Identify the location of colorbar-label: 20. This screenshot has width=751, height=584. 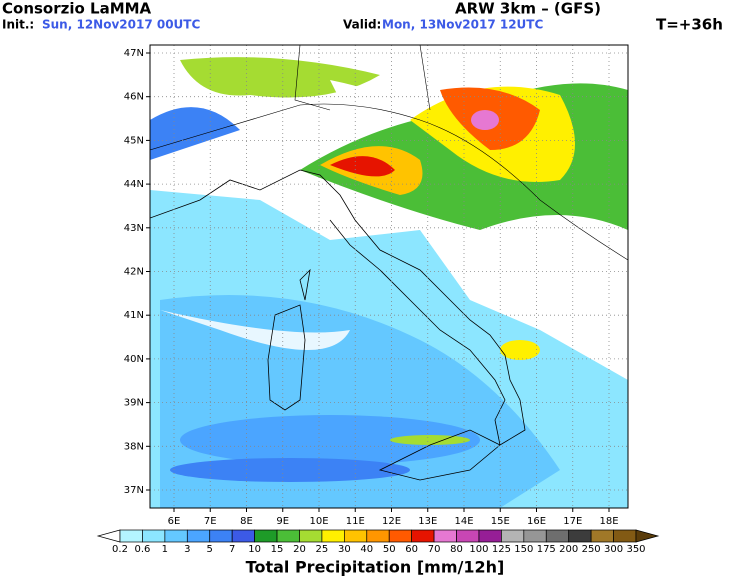
(299, 549).